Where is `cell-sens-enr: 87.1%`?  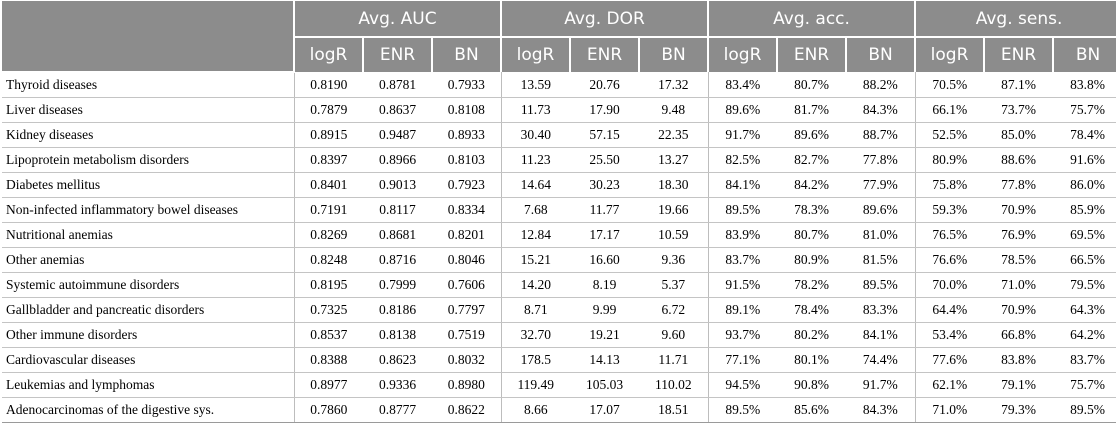
cell-sens-enr: 87.1% is located at coordinates (1019, 85).